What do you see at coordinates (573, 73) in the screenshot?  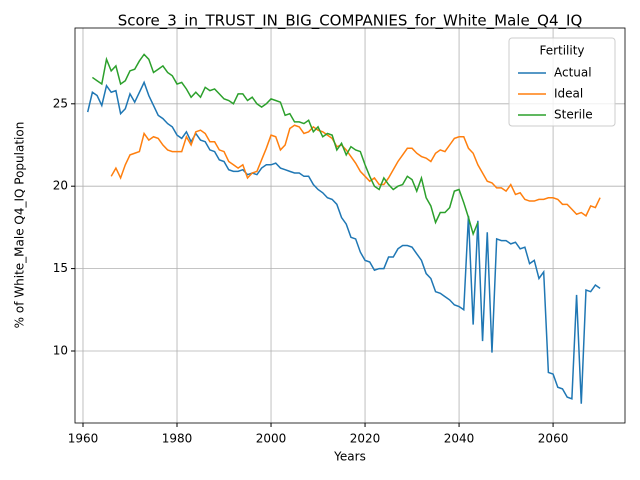 I see `legend-label: Actual` at bounding box center [573, 73].